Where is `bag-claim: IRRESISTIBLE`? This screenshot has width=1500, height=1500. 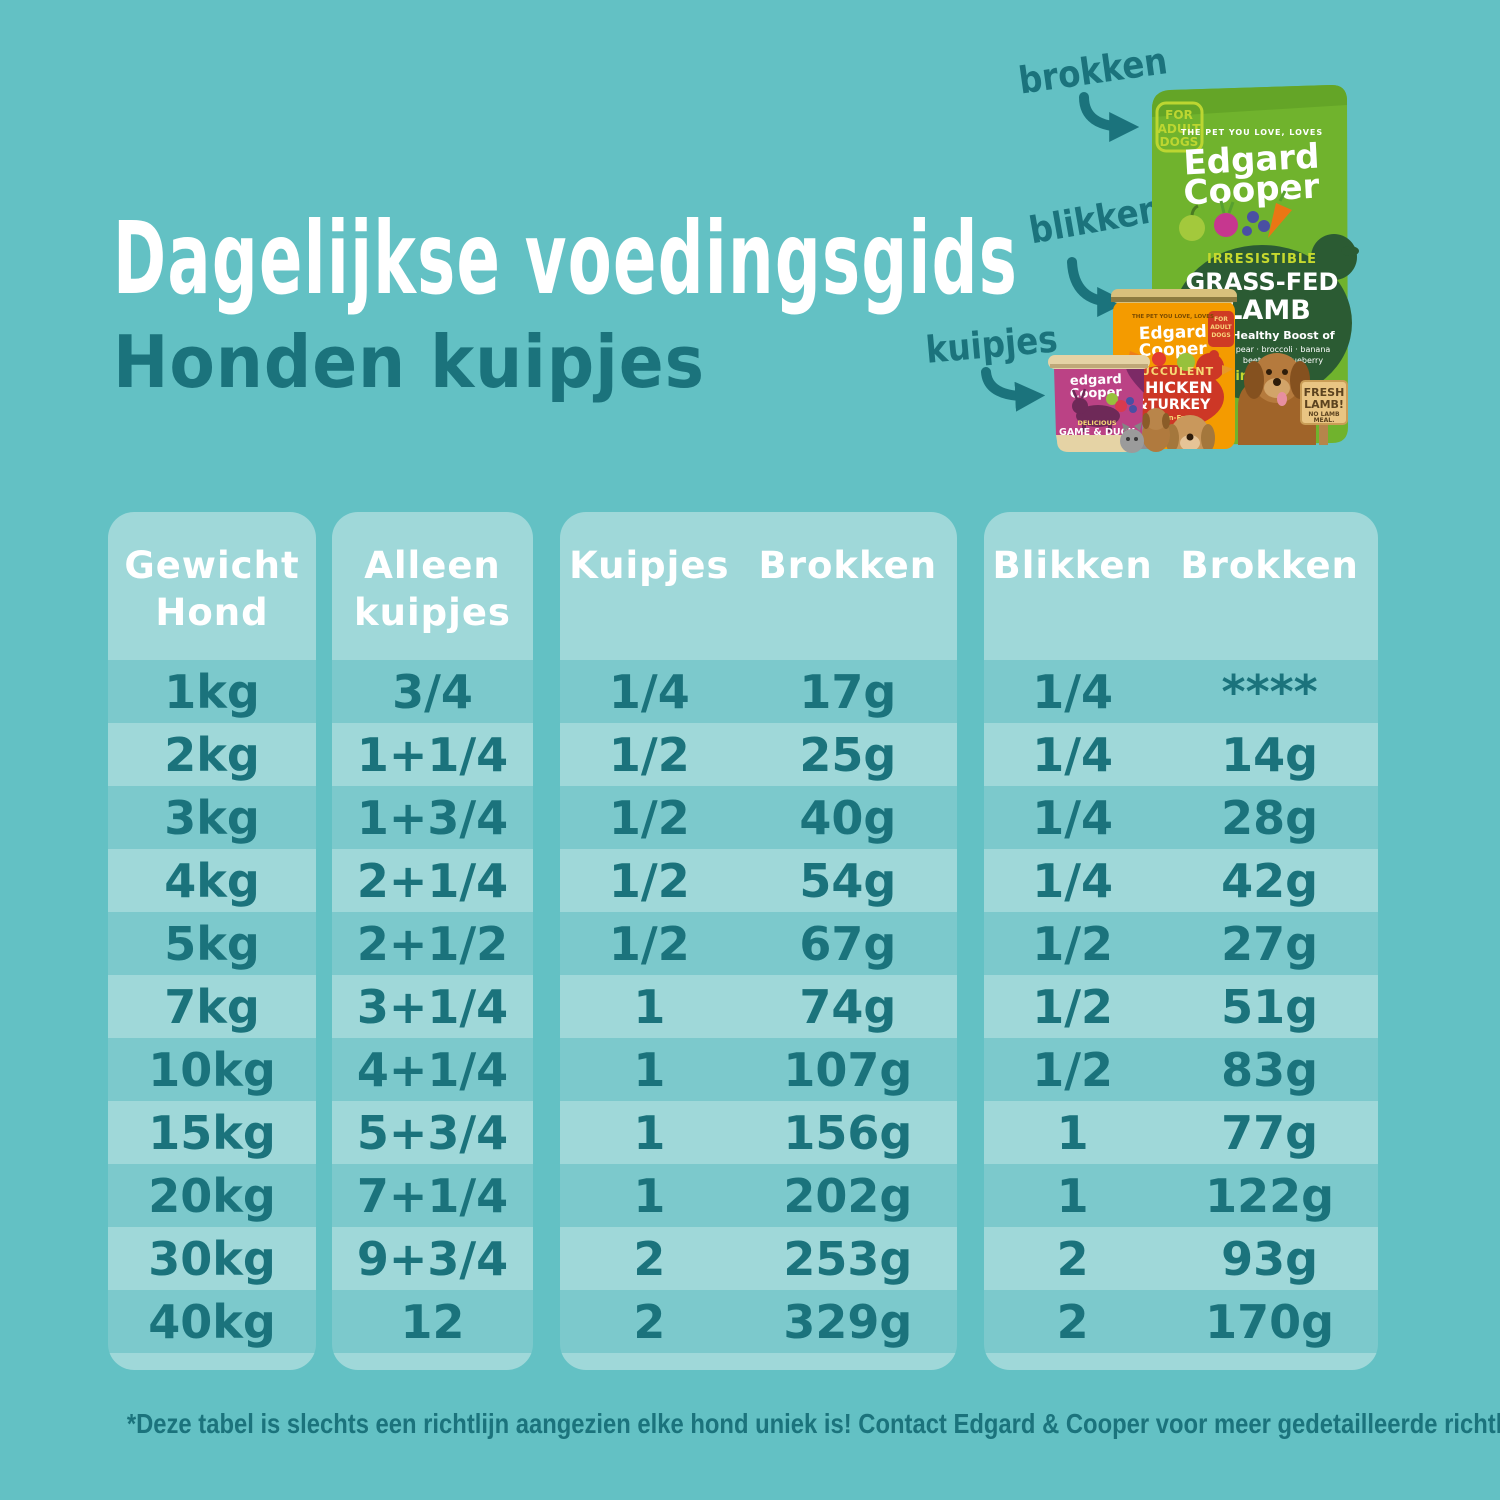 bag-claim: IRRESISTIBLE is located at coordinates (1262, 259).